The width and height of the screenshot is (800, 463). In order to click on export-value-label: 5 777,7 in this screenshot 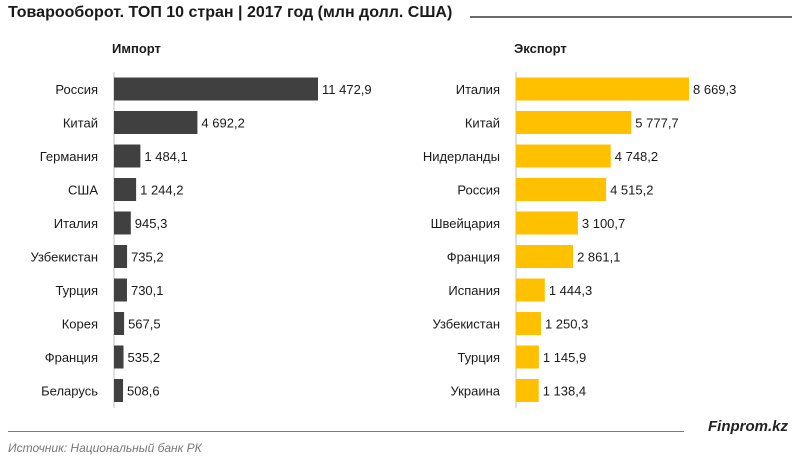, I will do `click(656, 123)`.